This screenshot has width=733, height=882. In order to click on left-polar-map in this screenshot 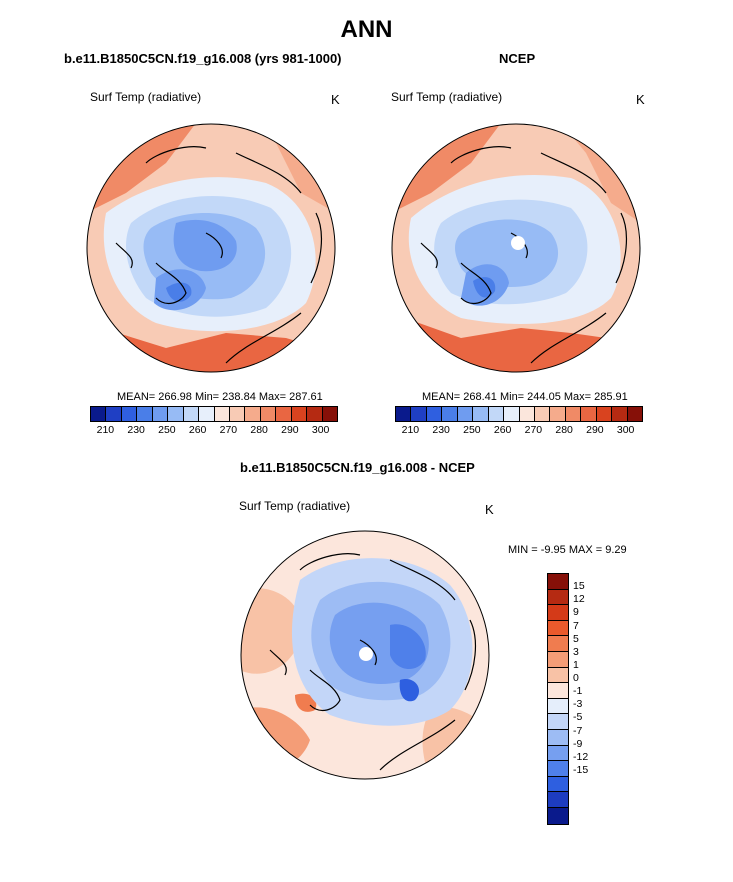, I will do `click(211, 248)`.